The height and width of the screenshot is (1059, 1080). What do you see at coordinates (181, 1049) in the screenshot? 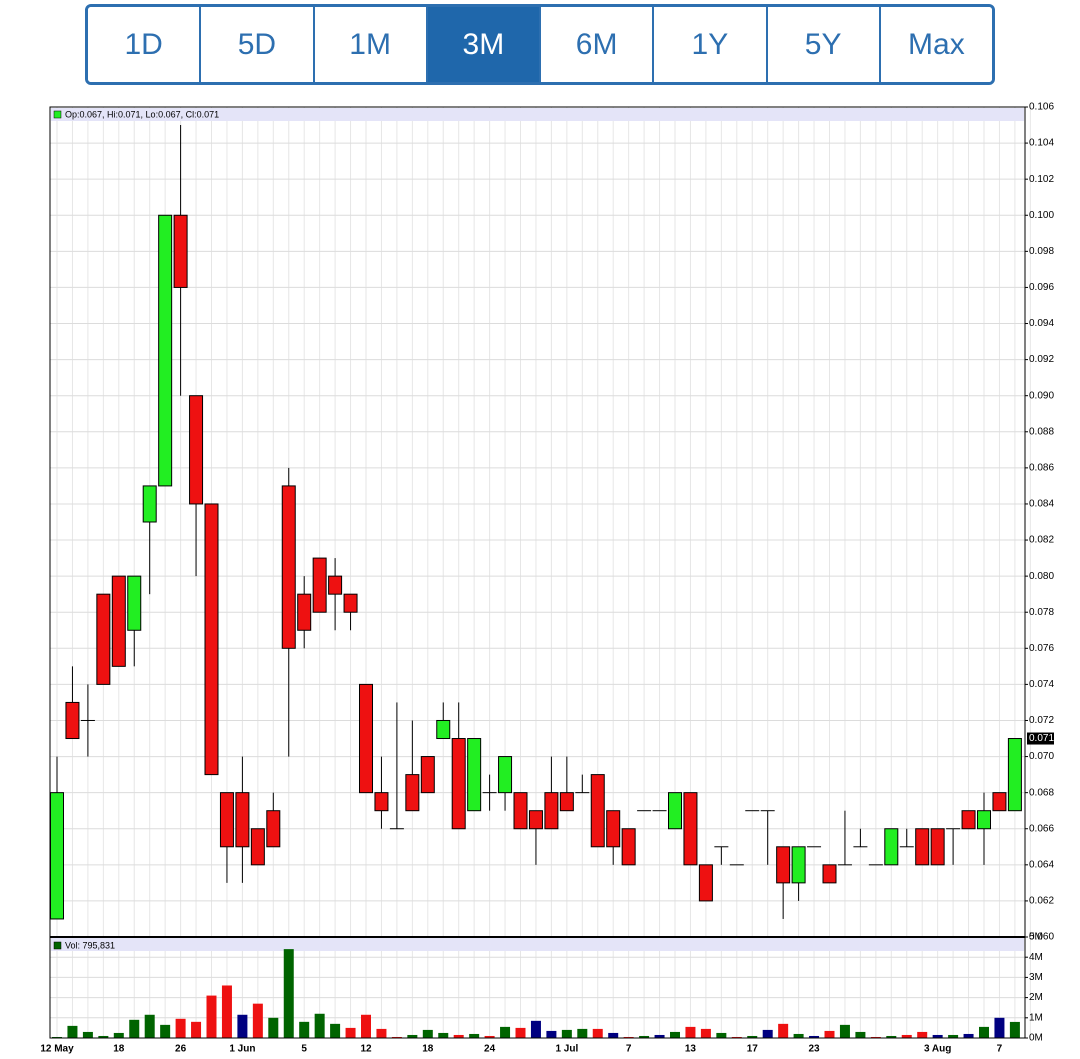
I see `x-tick-label: 26` at bounding box center [181, 1049].